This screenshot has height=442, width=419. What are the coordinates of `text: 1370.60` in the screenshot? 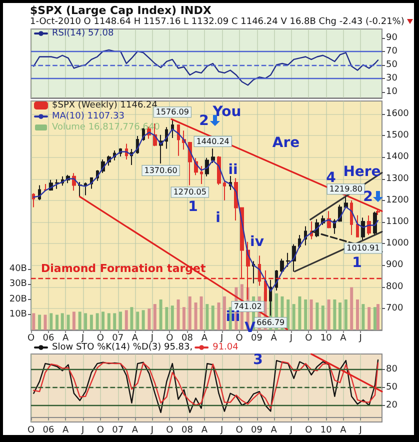 It's located at (161, 171).